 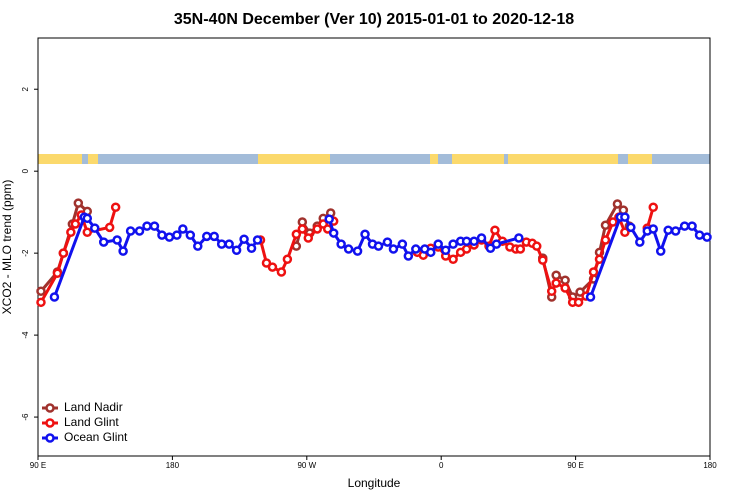 What do you see at coordinates (441, 465) in the screenshot?
I see `x-tick-label: 0` at bounding box center [441, 465].